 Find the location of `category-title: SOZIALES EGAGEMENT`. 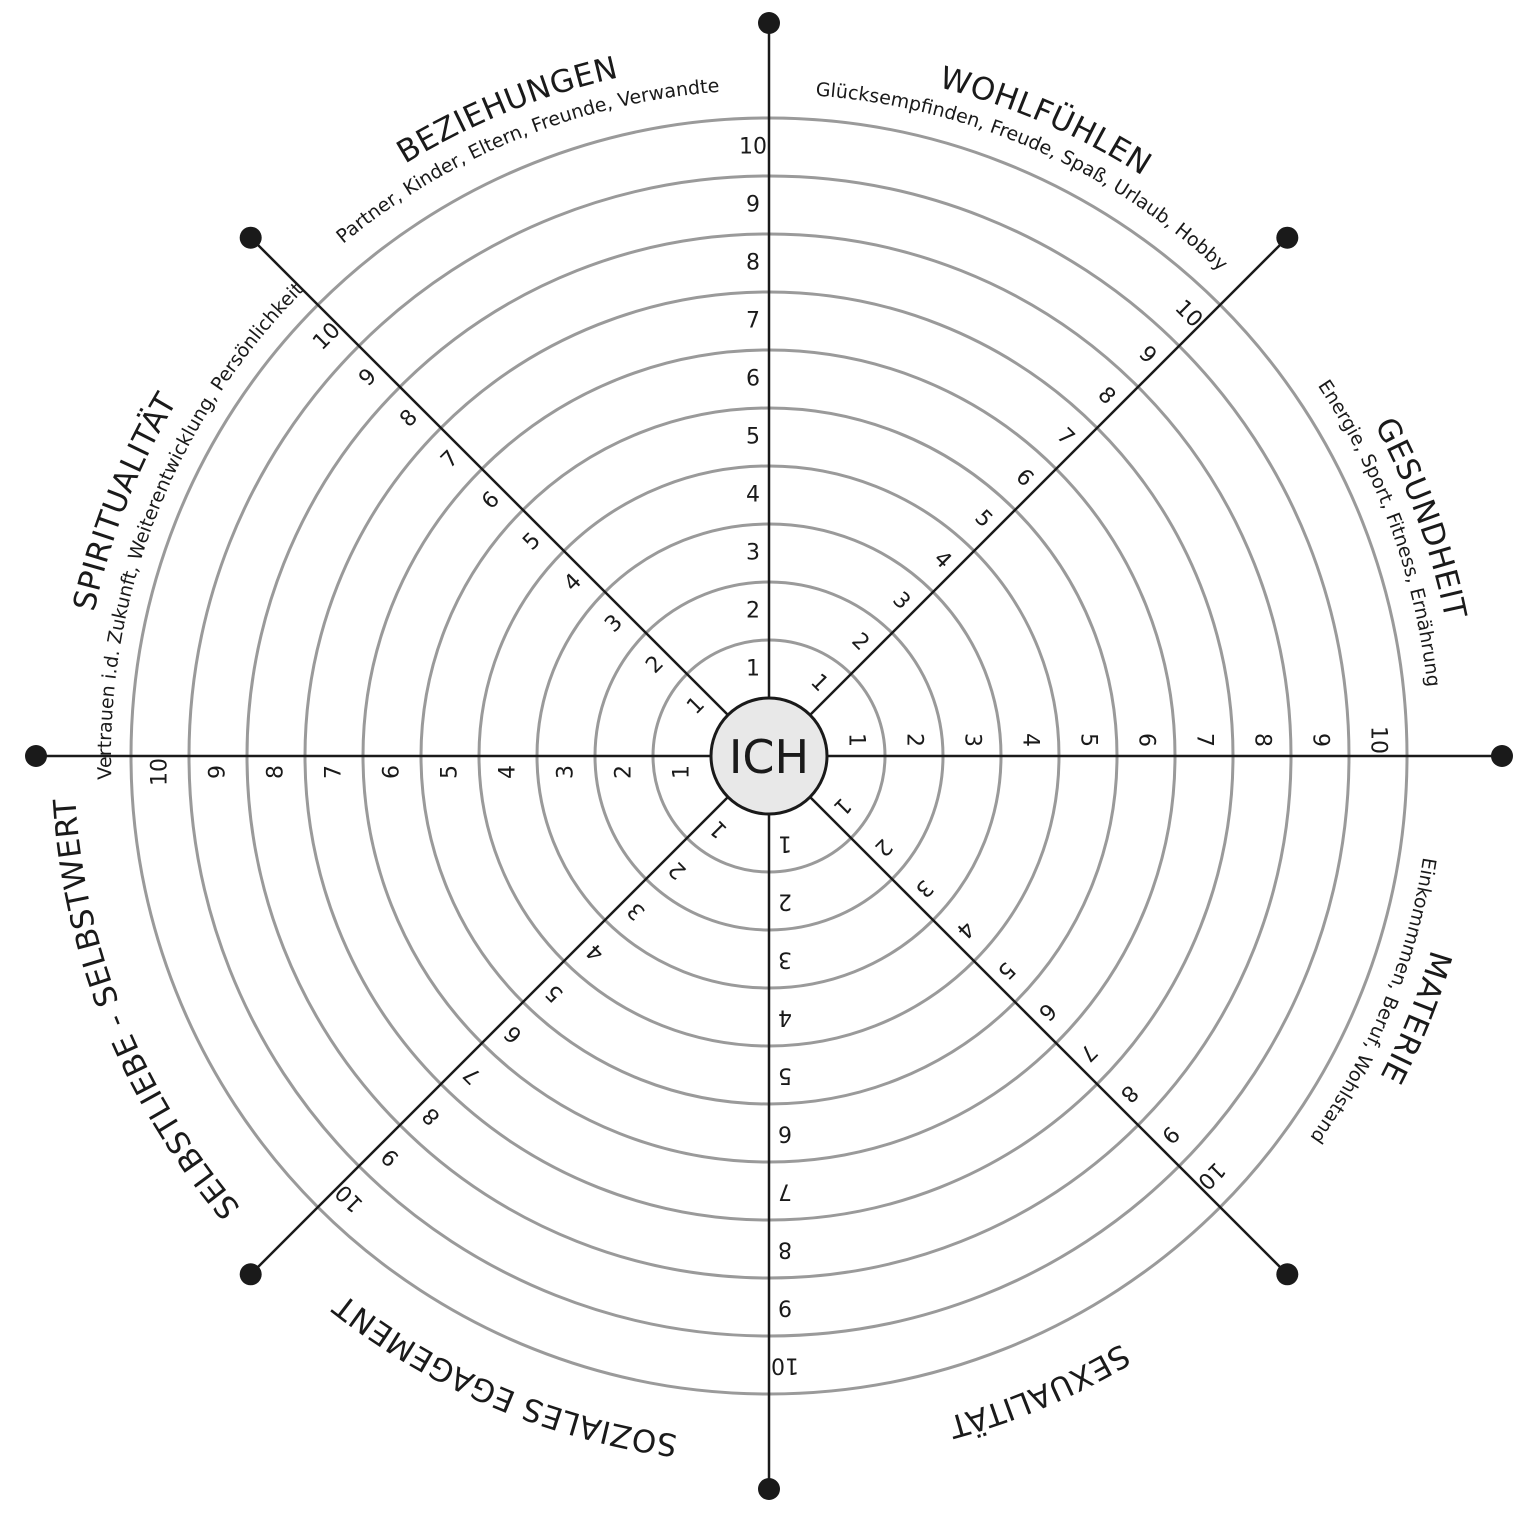

category-title: SOZIALES EGAGEMENT is located at coordinates (502, 1374).